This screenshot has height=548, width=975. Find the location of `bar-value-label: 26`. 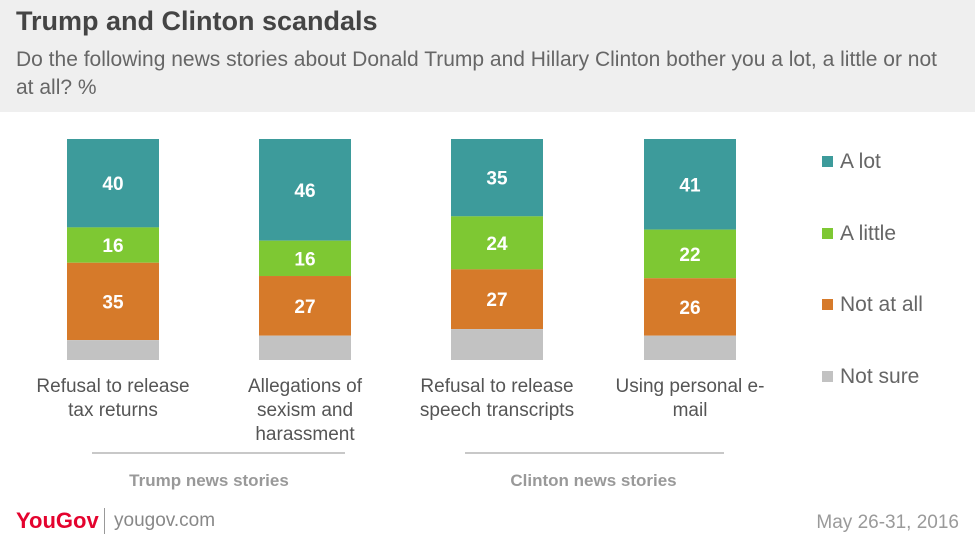

bar-value-label: 26 is located at coordinates (689, 308).